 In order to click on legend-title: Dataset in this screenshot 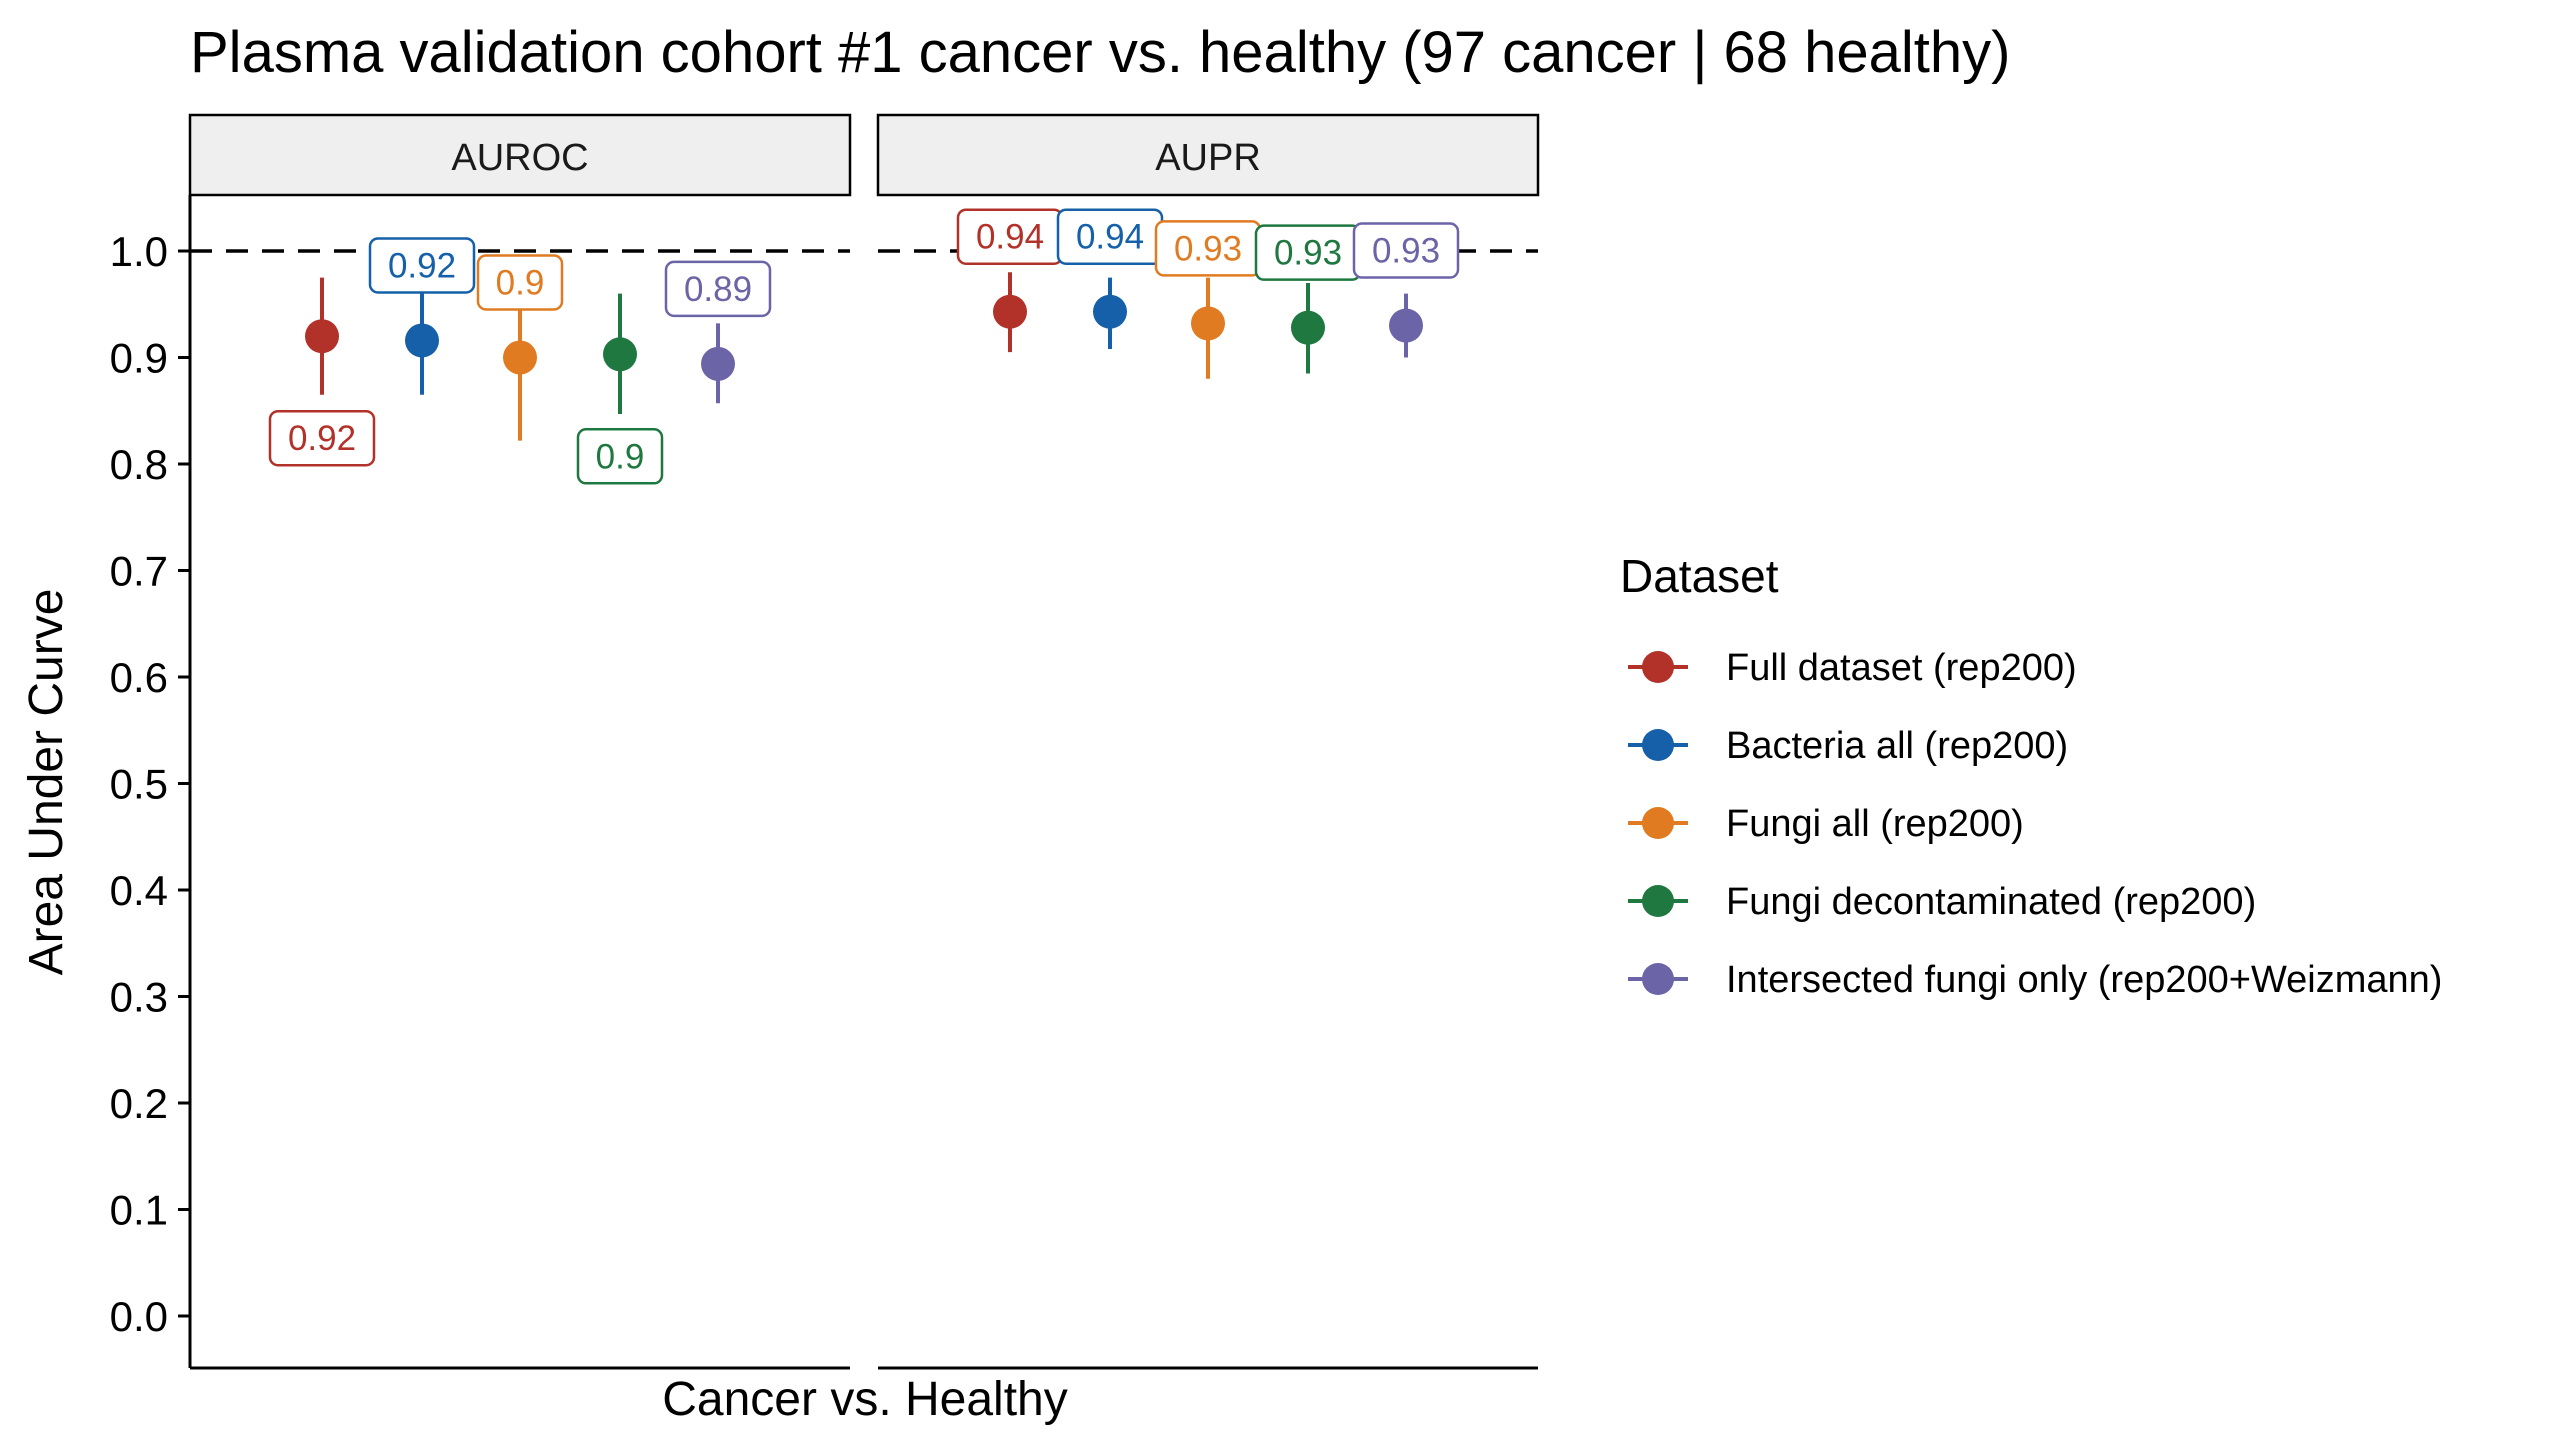, I will do `click(1699, 576)`.